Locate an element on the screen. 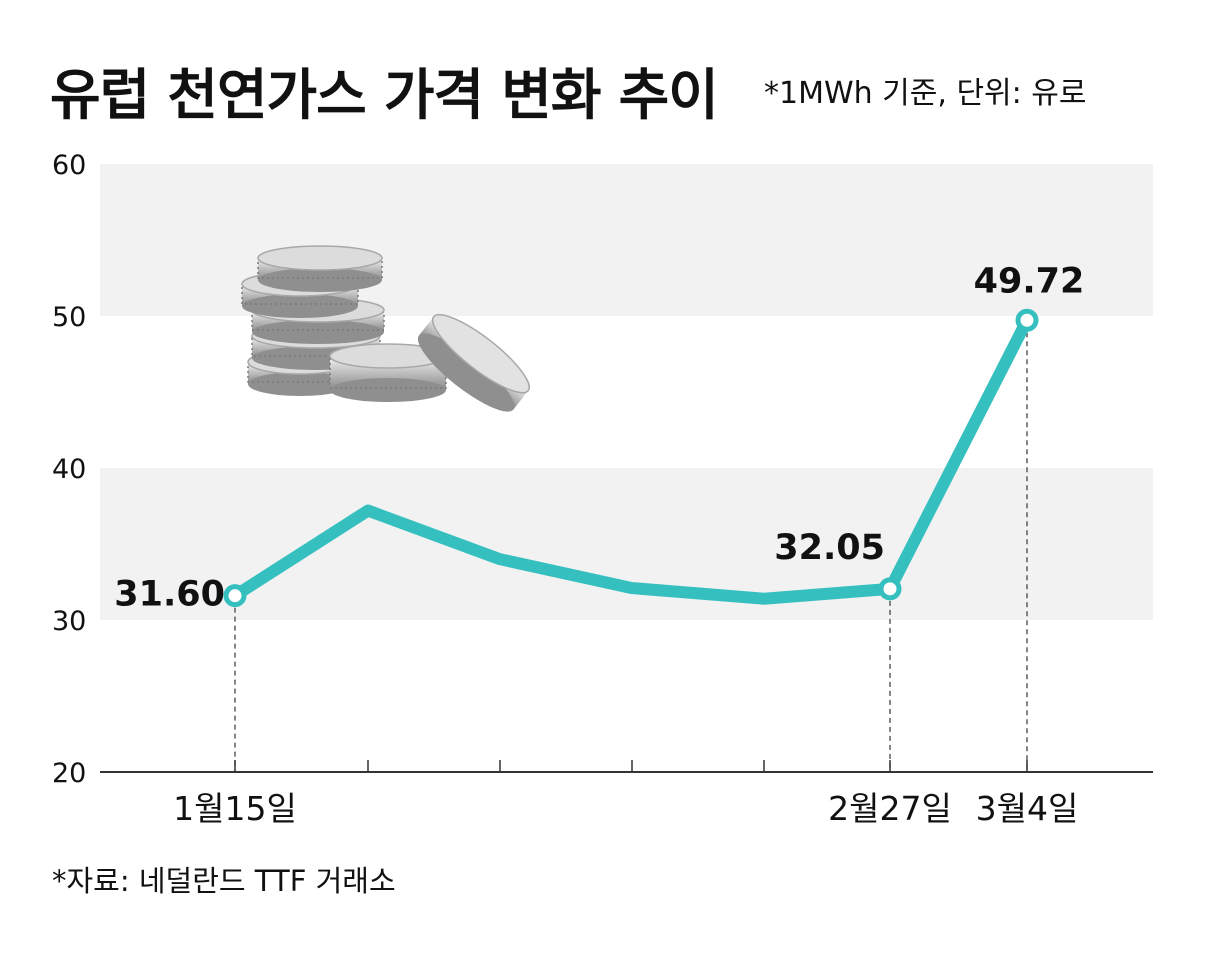  x-tick-label: 3월4일 is located at coordinates (1027, 808).